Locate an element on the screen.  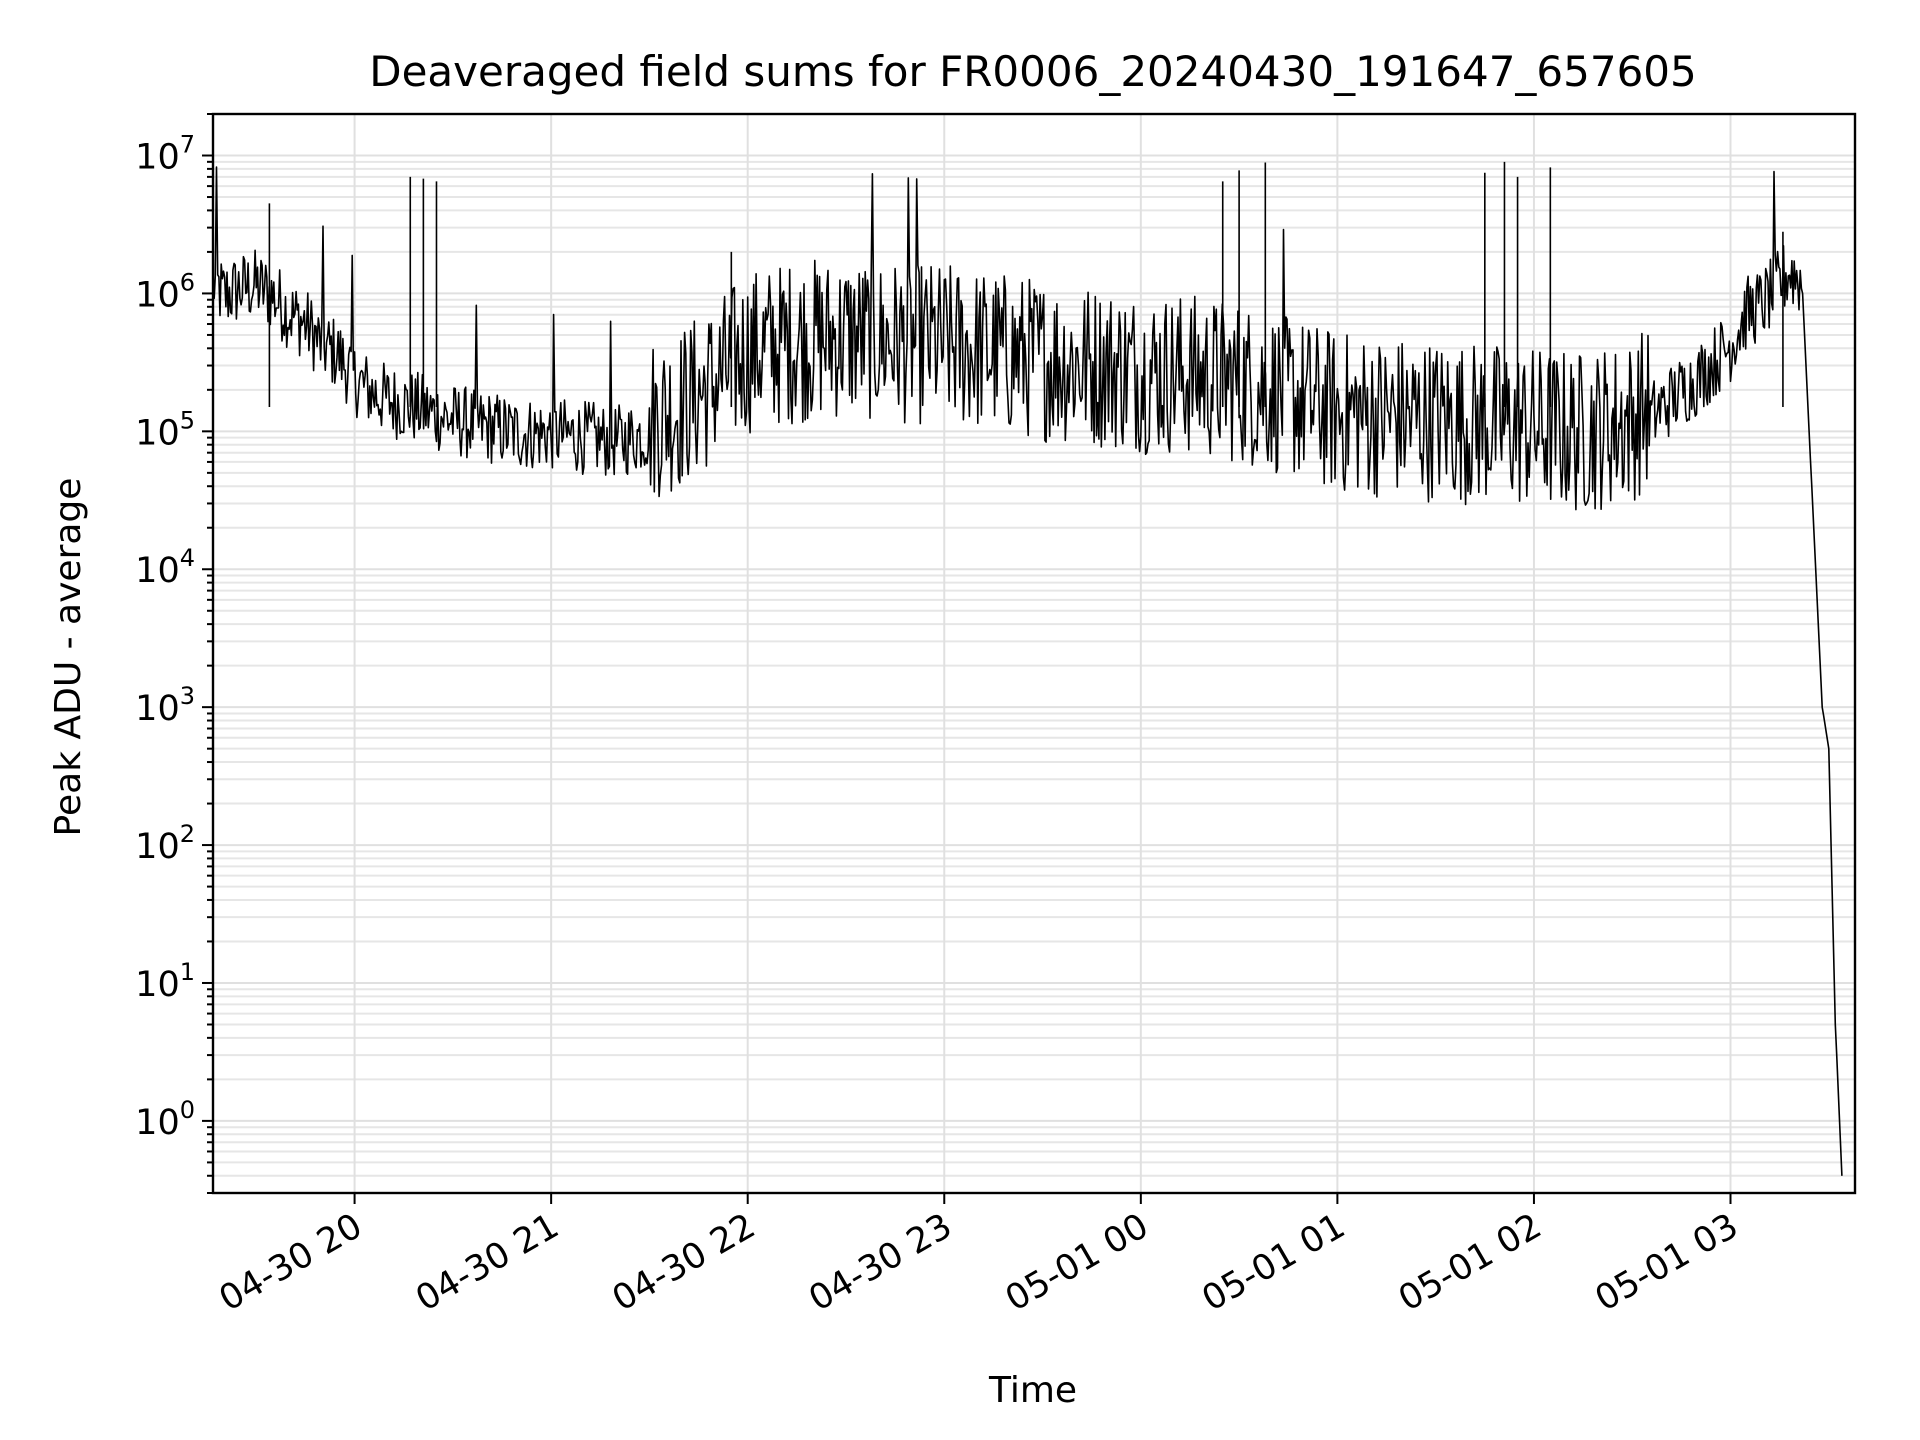
x-tick-label: 05-01 03 is located at coordinates (1667, 1262).